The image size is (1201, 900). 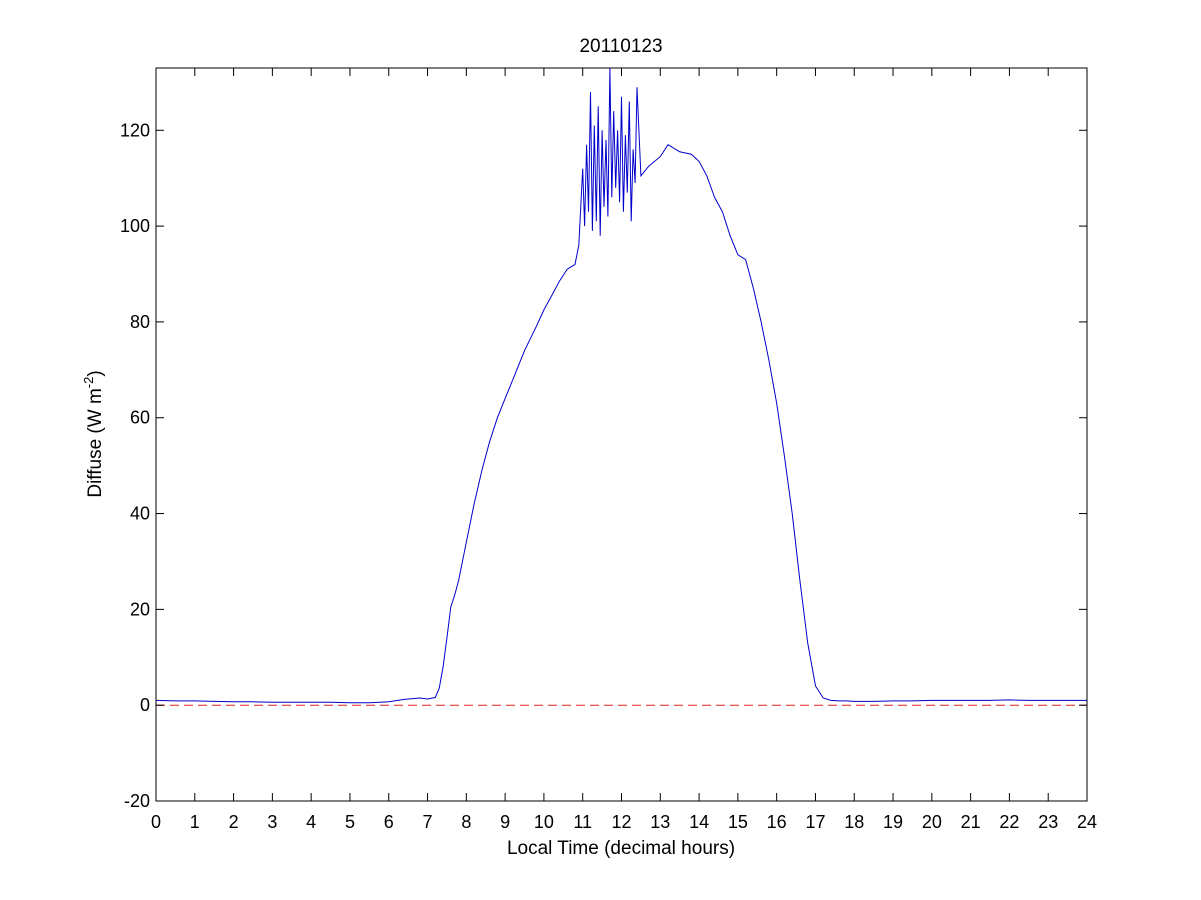 I want to click on x-tick-label: 17, so click(x=815, y=822).